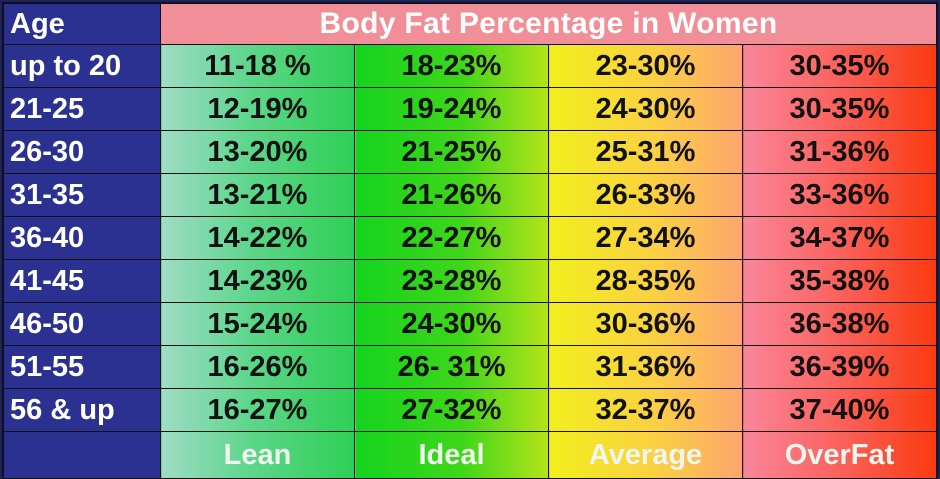 This screenshot has width=940, height=479. I want to click on age-label: up to 20, so click(82, 66).